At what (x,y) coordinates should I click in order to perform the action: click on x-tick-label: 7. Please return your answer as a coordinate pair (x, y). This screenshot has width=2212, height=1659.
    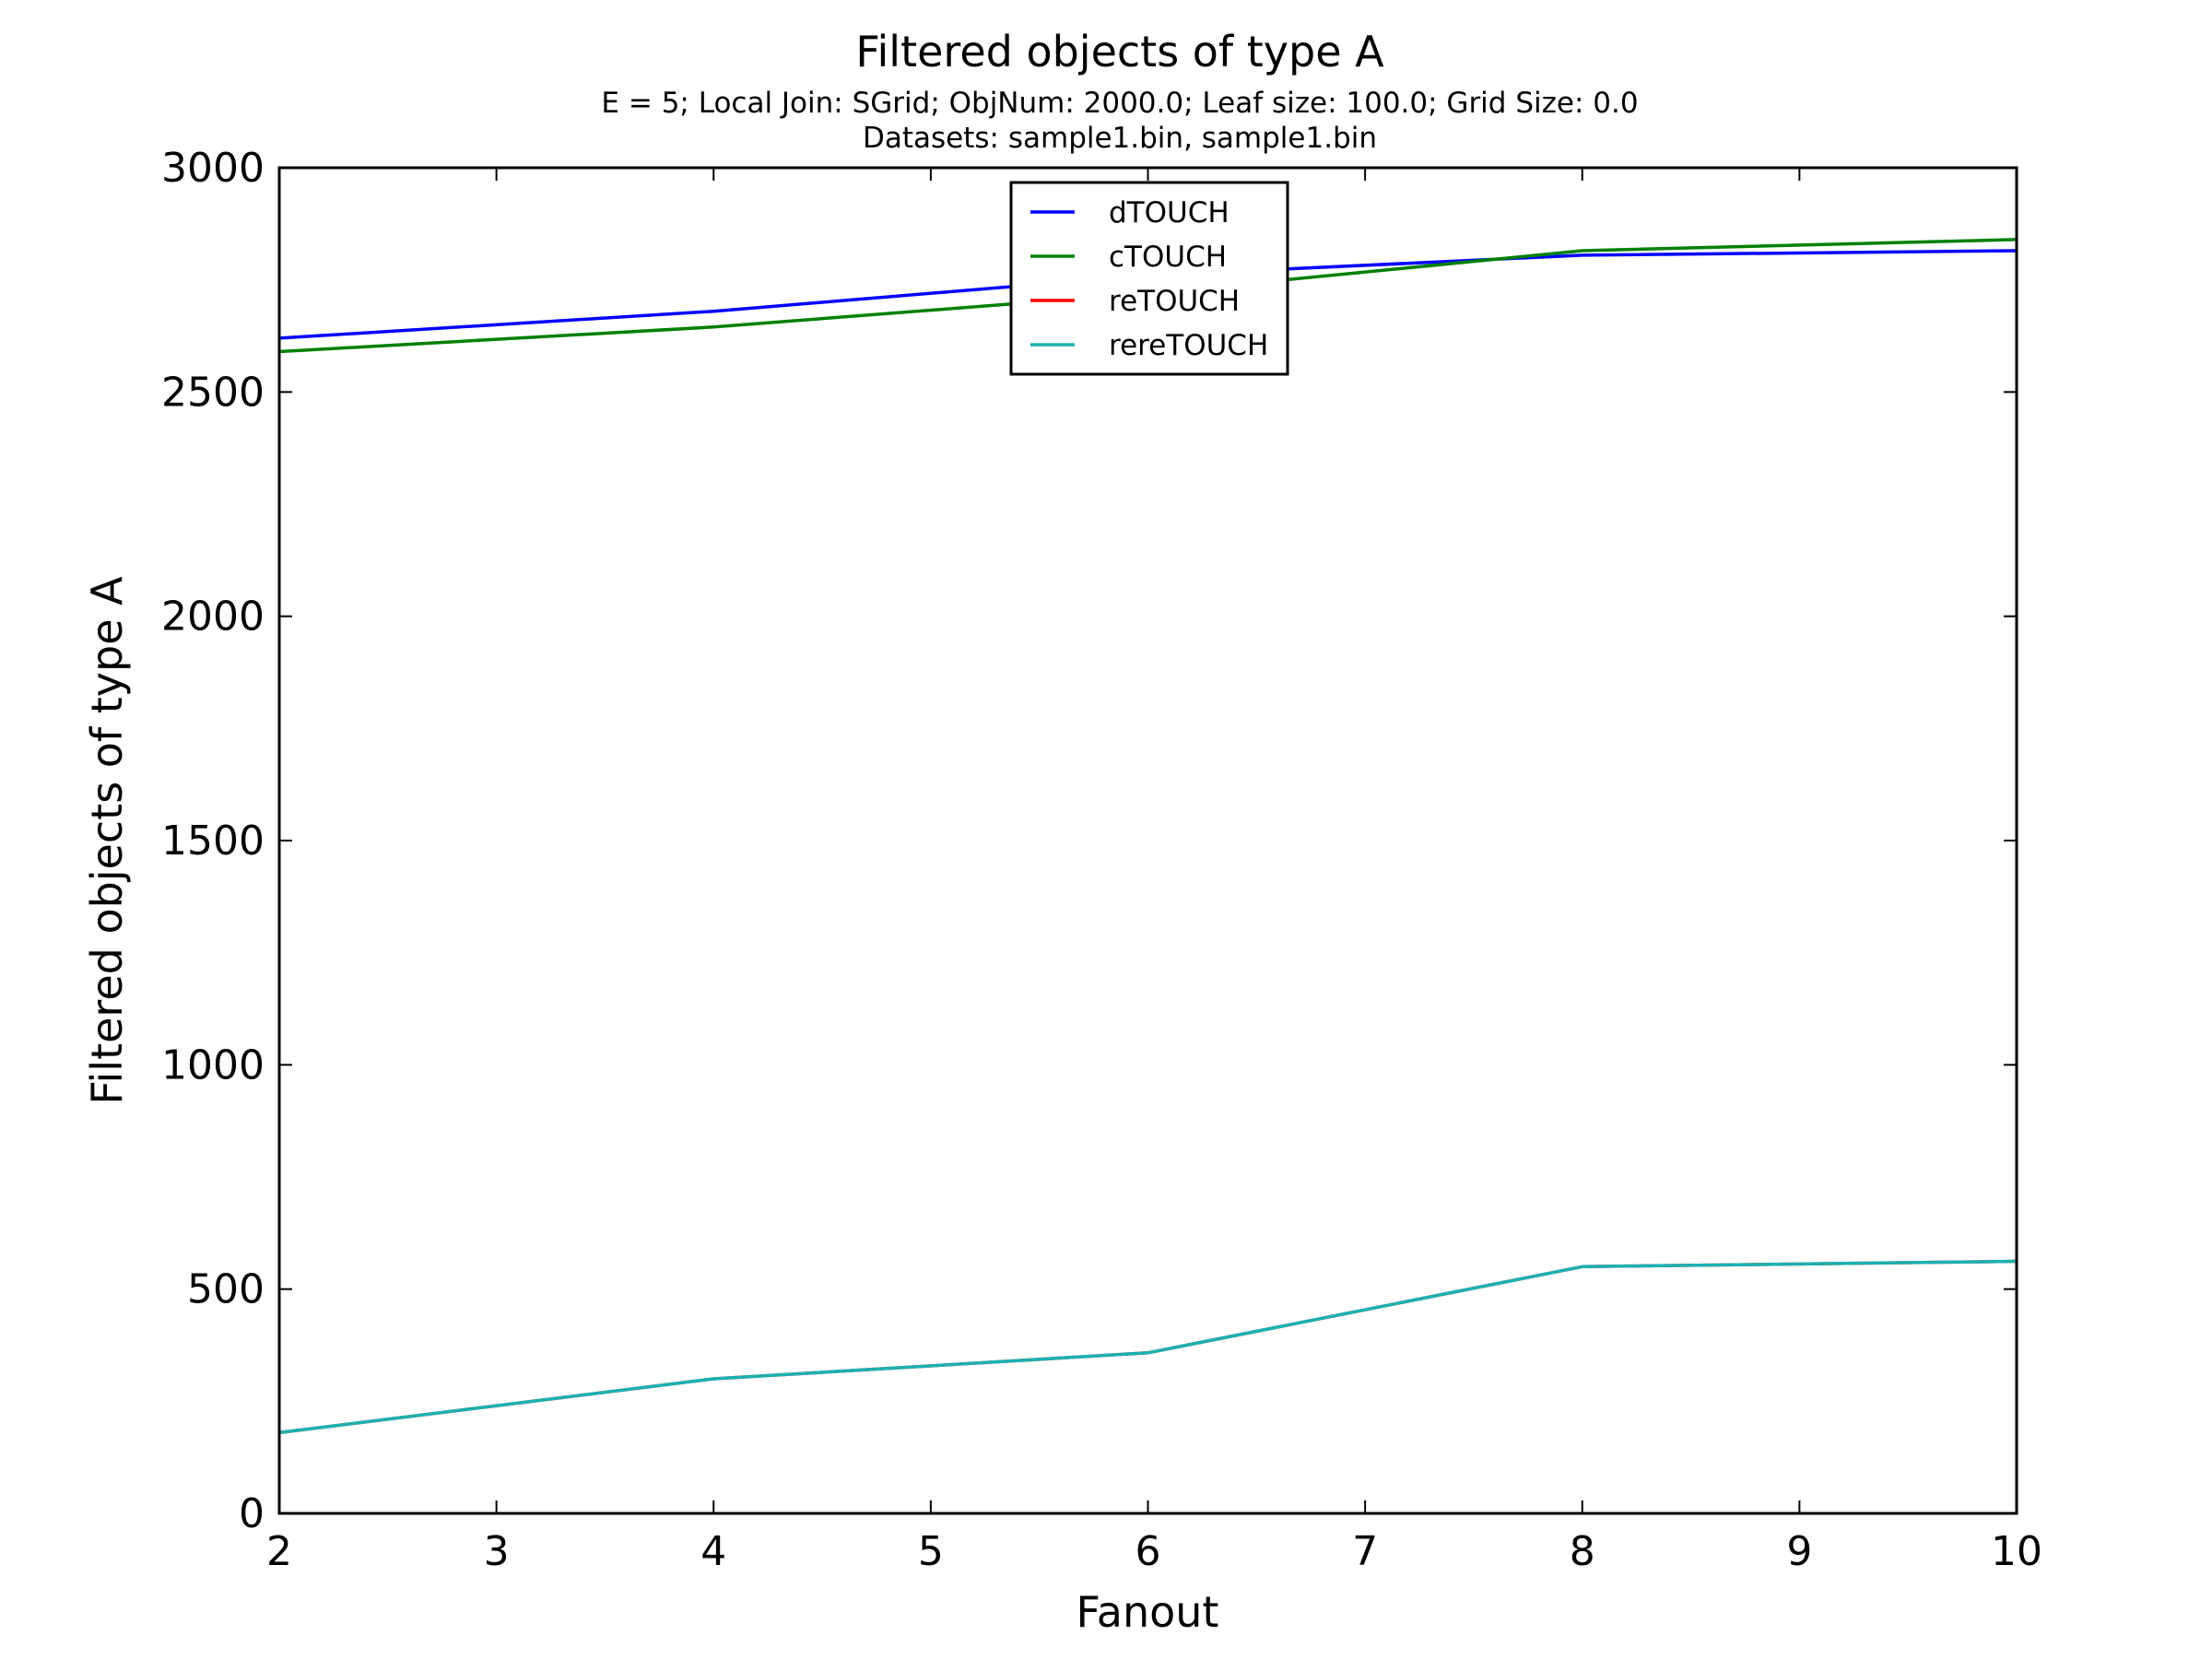
    Looking at the image, I should click on (1365, 1551).